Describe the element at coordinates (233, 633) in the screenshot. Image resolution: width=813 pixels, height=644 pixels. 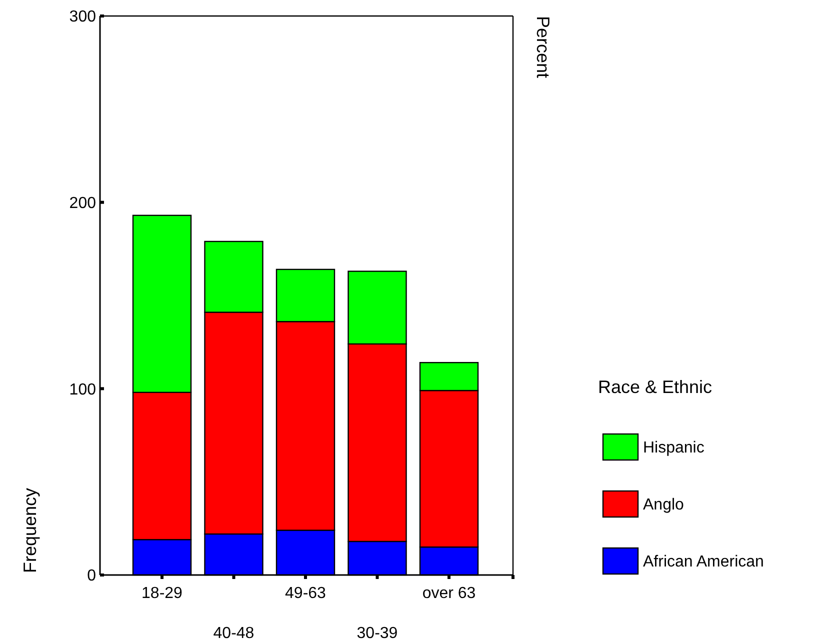
I see `x-tick-label: 40-48` at that location.